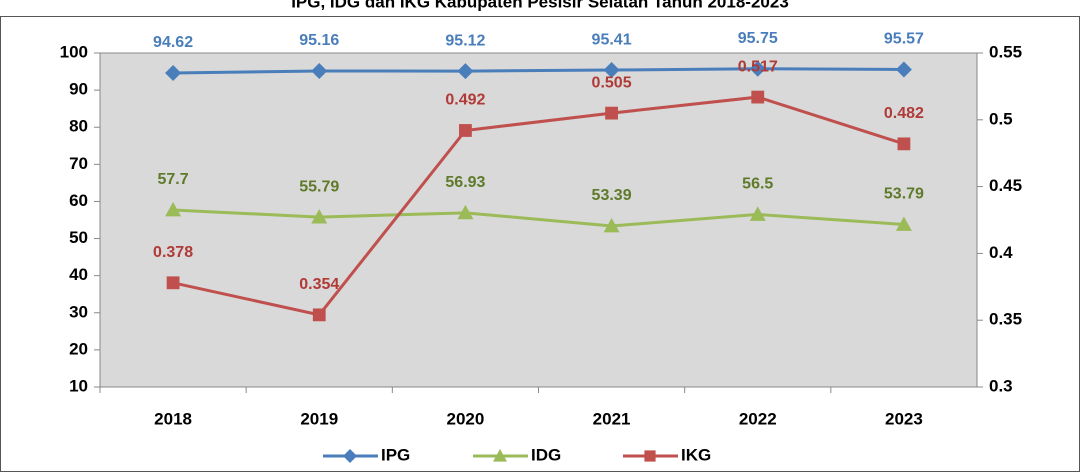 This screenshot has height=473, width=1081. What do you see at coordinates (466, 418) in the screenshot?
I see `x-tick-label: 2020` at bounding box center [466, 418].